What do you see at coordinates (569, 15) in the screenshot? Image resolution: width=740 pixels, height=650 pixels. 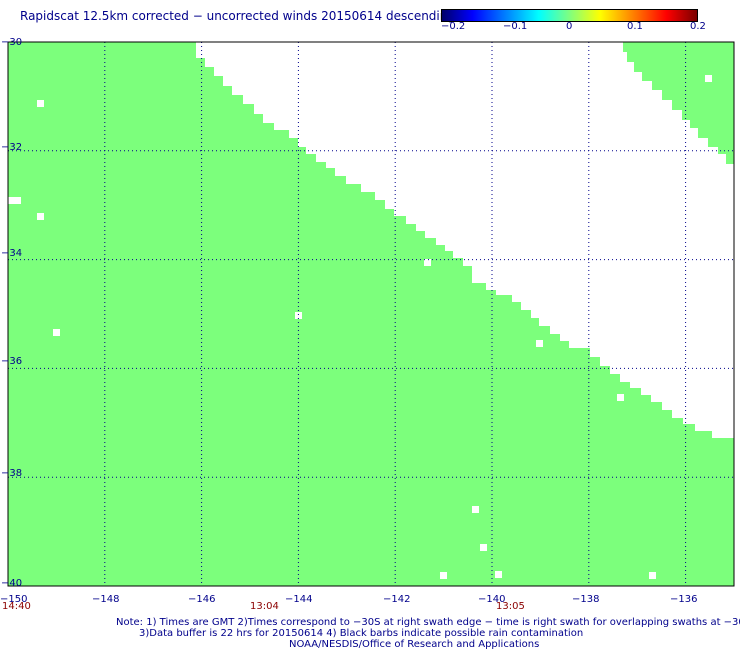 I see `colorbar` at bounding box center [569, 15].